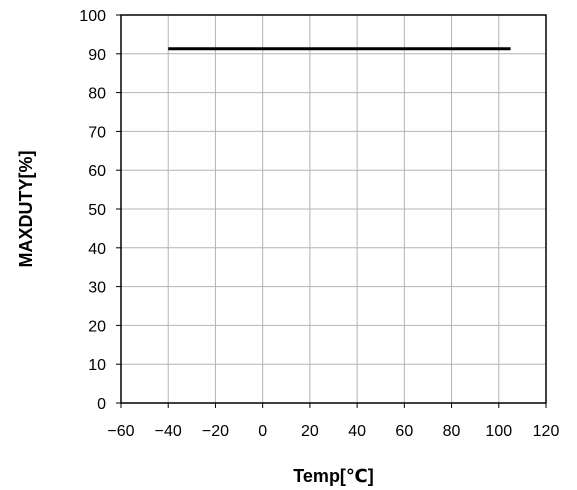 This screenshot has width=577, height=490. I want to click on x-axis-title: Temp[℃], so click(333, 476).